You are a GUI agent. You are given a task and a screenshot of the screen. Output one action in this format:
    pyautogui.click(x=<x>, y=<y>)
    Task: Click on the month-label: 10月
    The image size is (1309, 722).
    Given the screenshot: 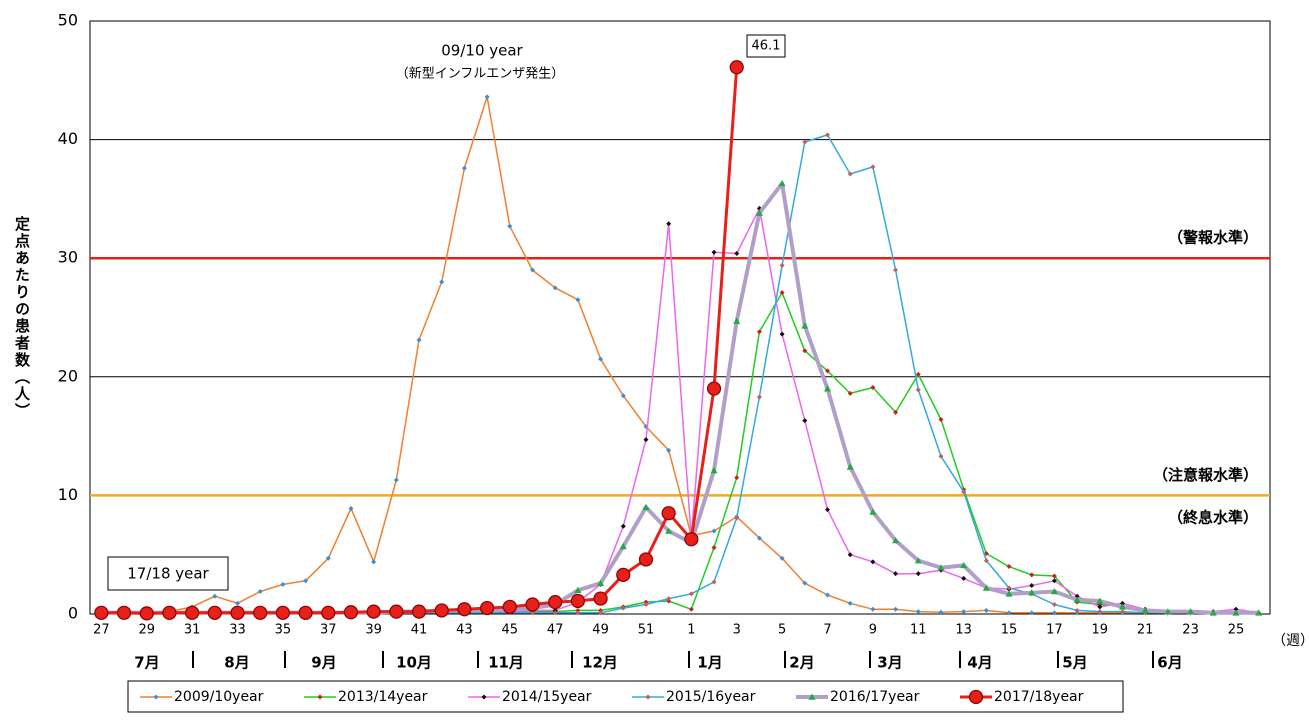 What is the action you would take?
    pyautogui.click(x=414, y=663)
    